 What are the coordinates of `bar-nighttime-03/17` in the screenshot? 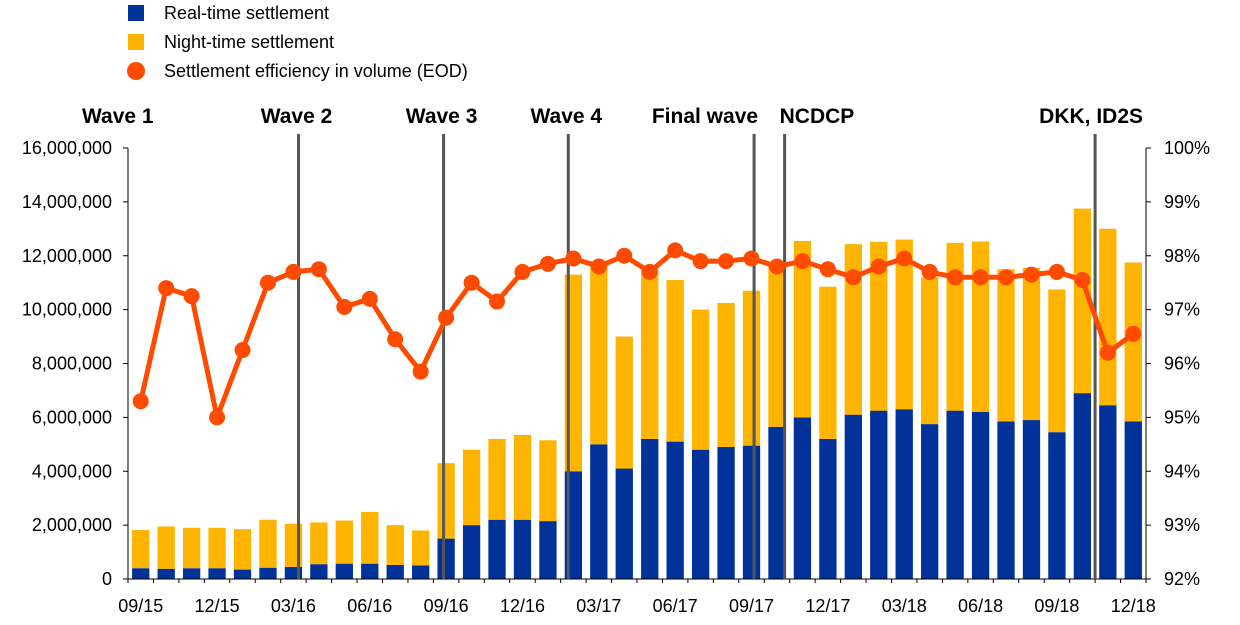 It's located at (599, 353).